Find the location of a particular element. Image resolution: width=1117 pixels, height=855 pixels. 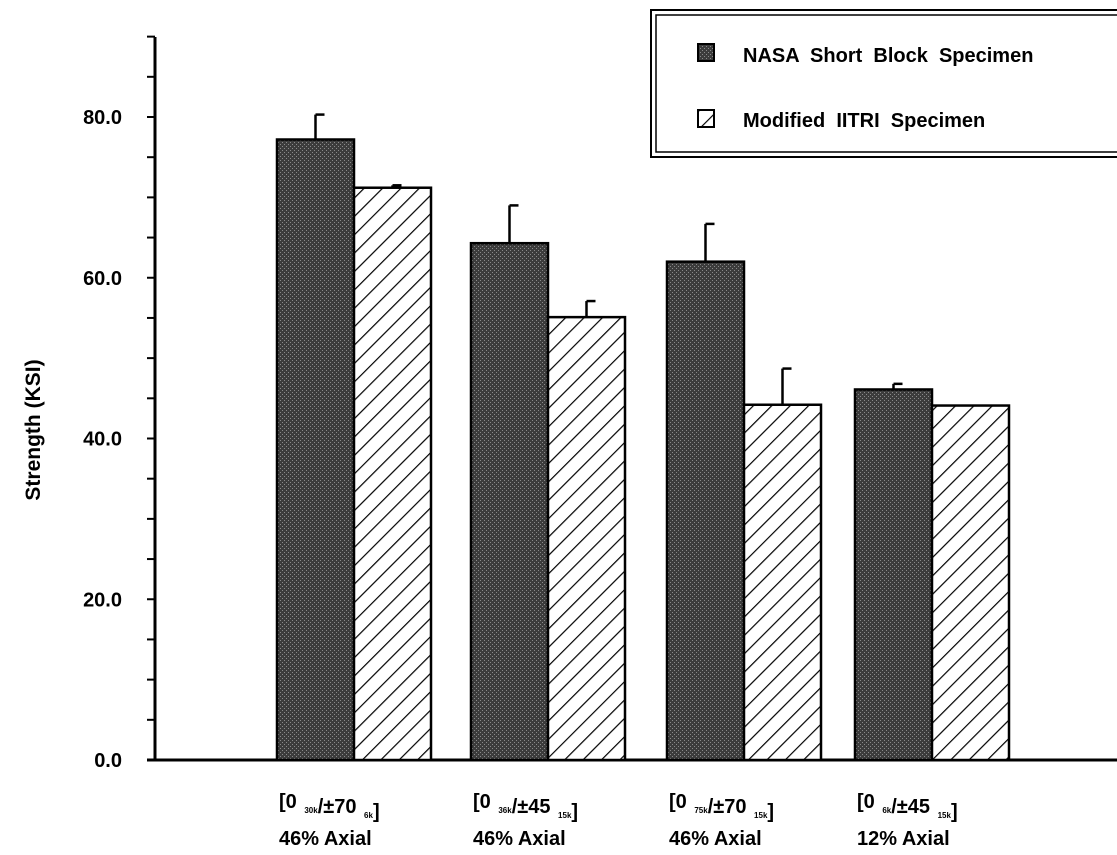

y-tick-label: 0.0 is located at coordinates (108, 761).